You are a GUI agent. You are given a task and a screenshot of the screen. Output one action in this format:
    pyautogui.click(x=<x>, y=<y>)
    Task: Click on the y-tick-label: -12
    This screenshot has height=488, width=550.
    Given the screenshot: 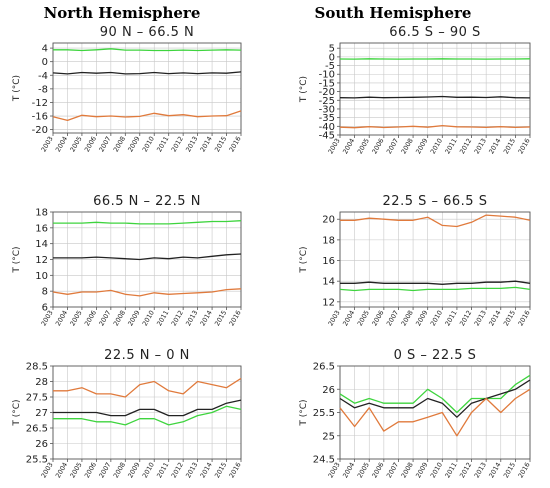 What is the action you would take?
    pyautogui.click(x=40, y=103)
    